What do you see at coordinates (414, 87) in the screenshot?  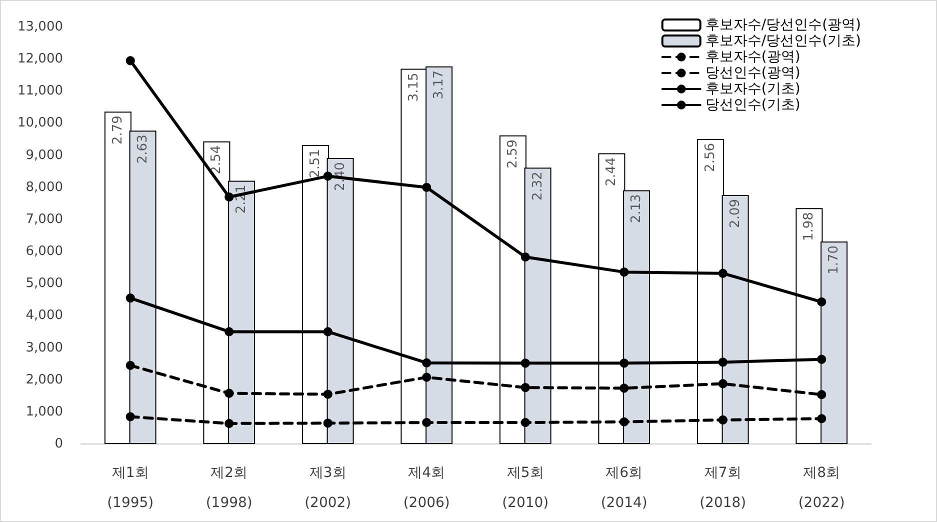 I see `data-label: 3.15` at bounding box center [414, 87].